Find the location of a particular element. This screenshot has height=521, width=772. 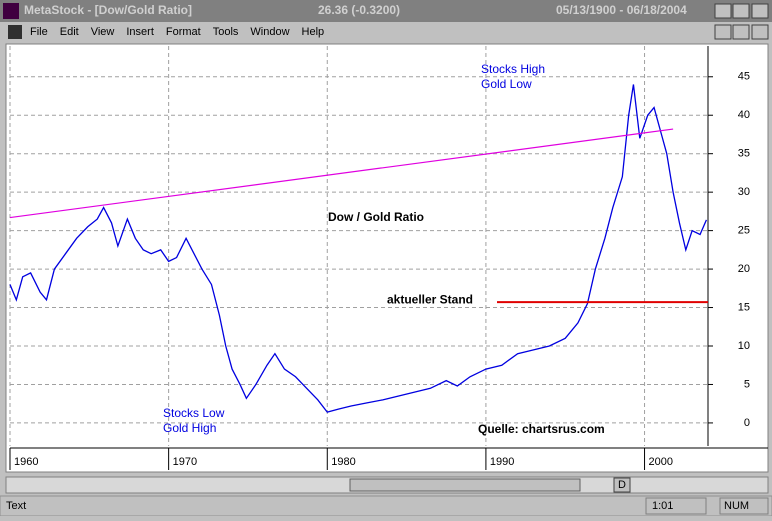

window-buttons is located at coordinates (741, 21).